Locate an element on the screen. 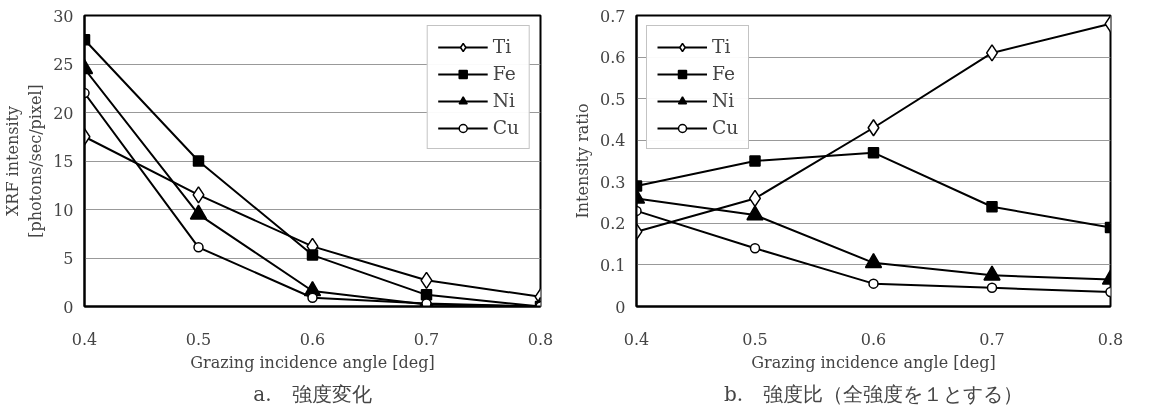  y-tick-label: 15 is located at coordinates (63, 161).